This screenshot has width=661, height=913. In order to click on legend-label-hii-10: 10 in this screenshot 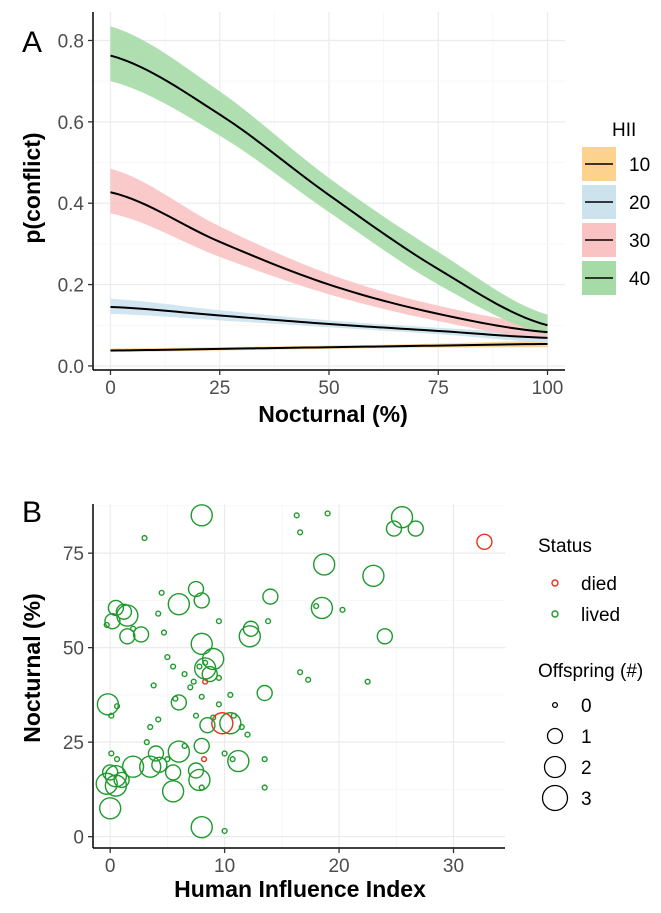, I will do `click(639, 165)`.